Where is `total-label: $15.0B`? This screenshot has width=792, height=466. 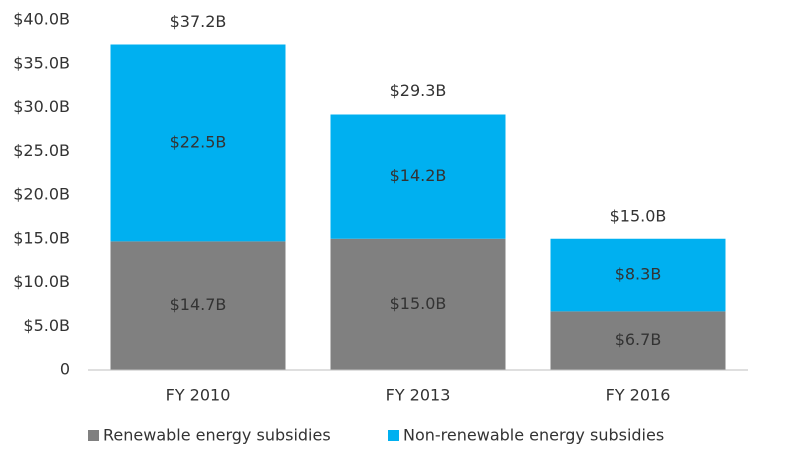 total-label: $15.0B is located at coordinates (638, 215).